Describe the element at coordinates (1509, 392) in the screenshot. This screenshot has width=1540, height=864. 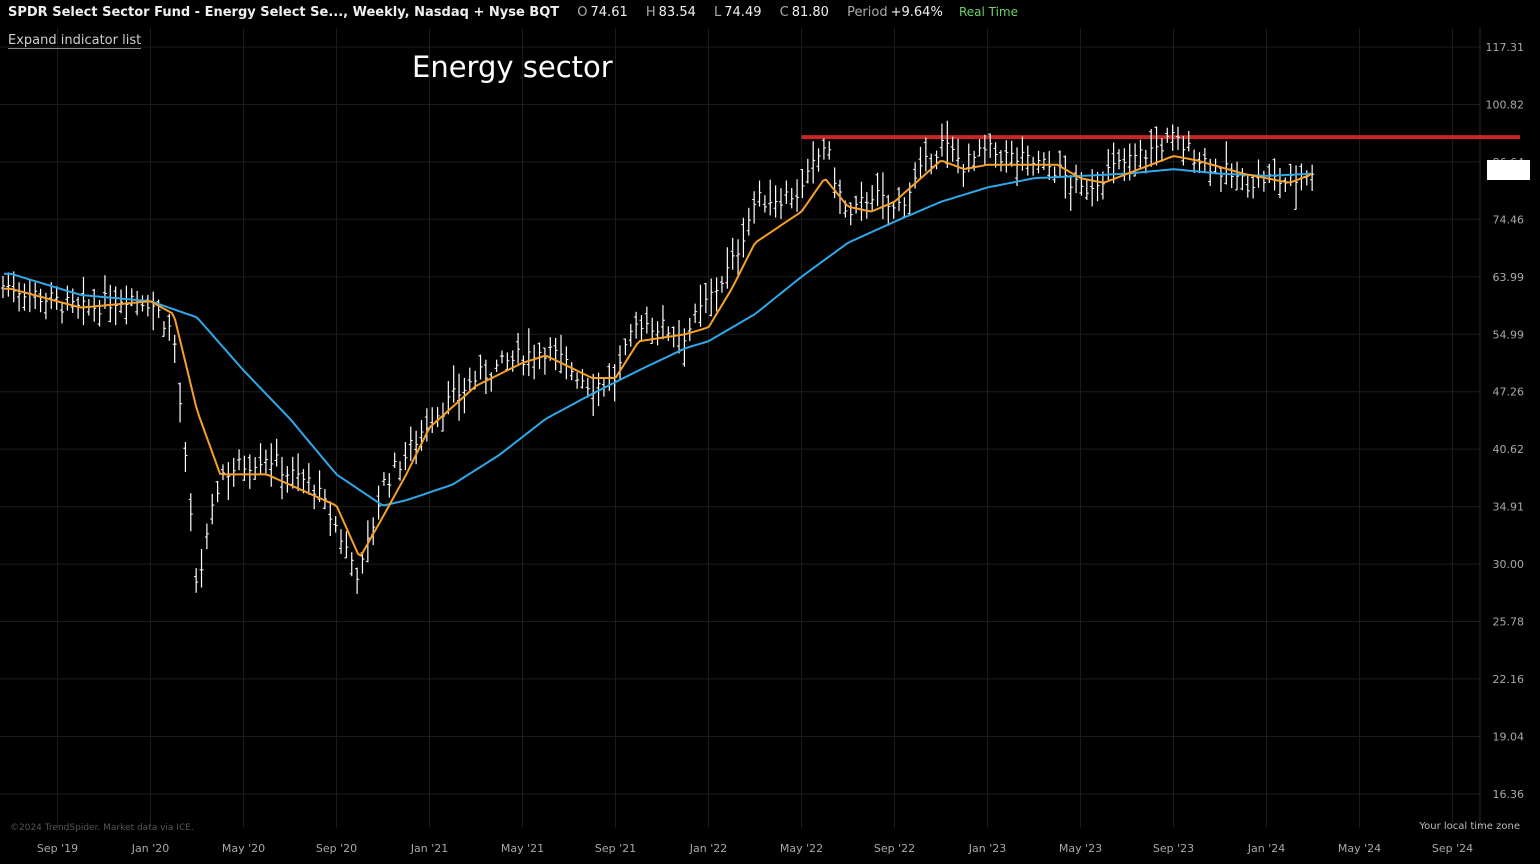
I see `y-tick-label: 47.26` at that location.